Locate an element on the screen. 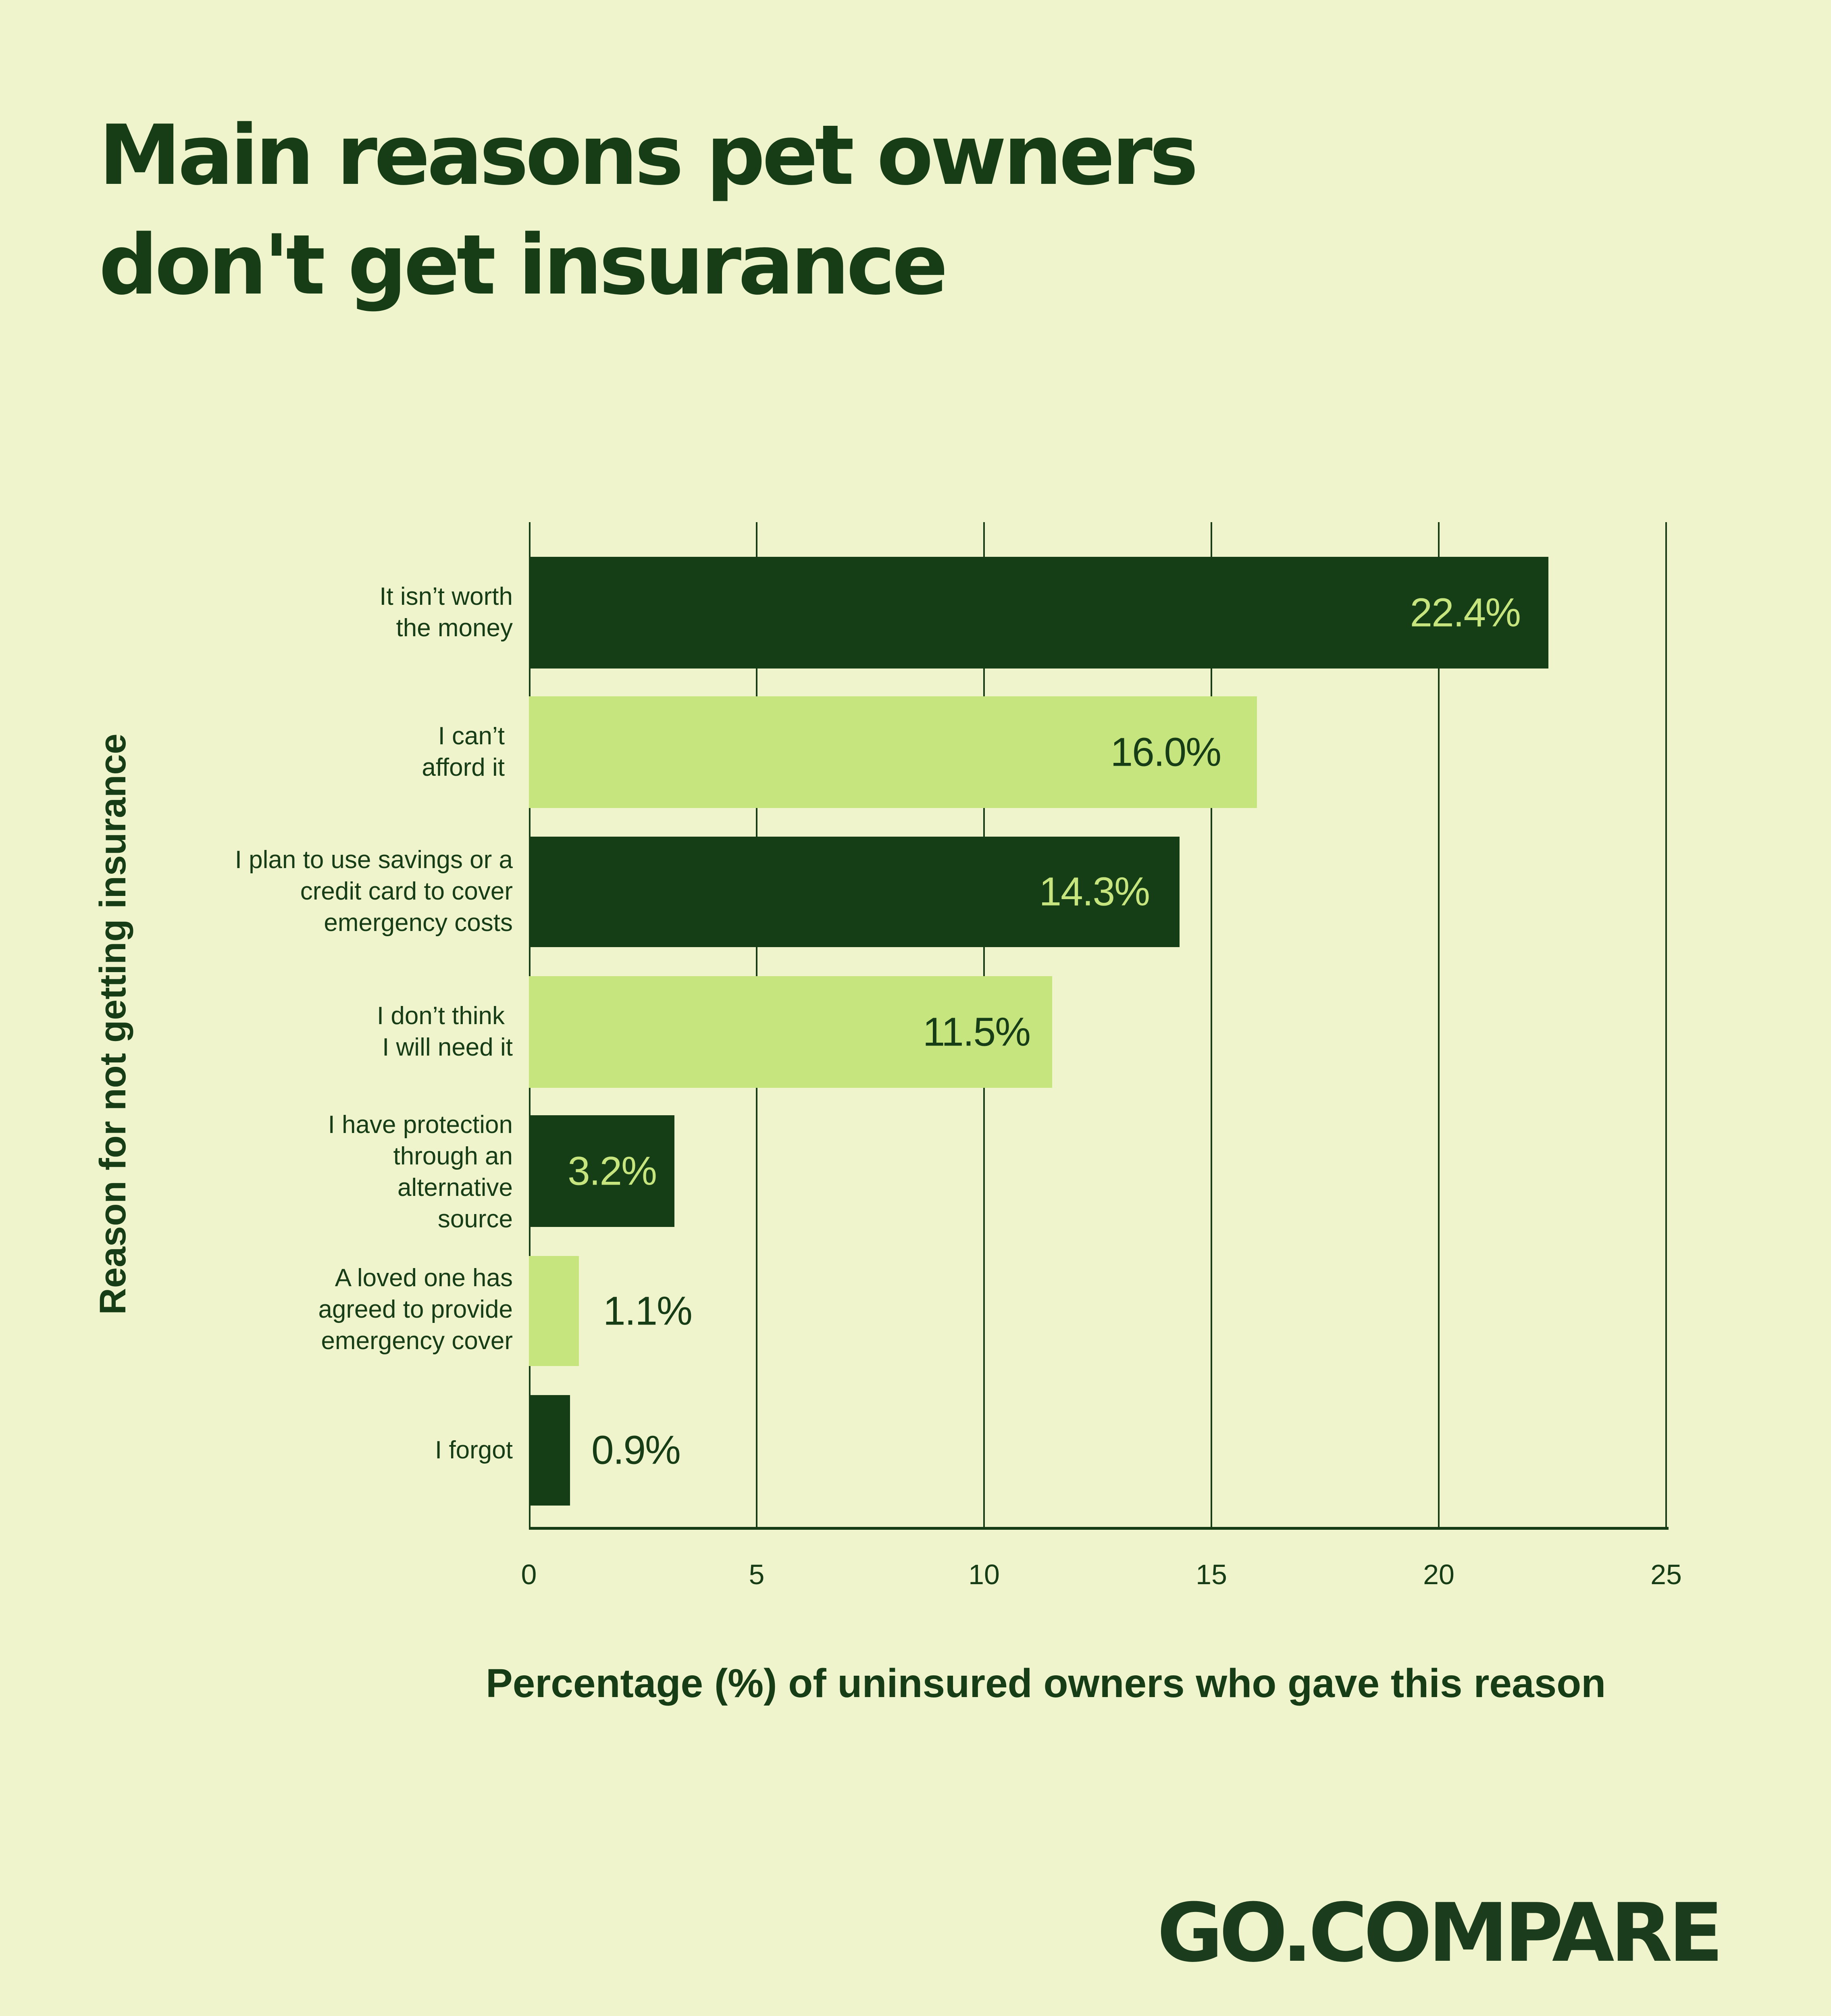  category-label-line: through an is located at coordinates (453, 1156).